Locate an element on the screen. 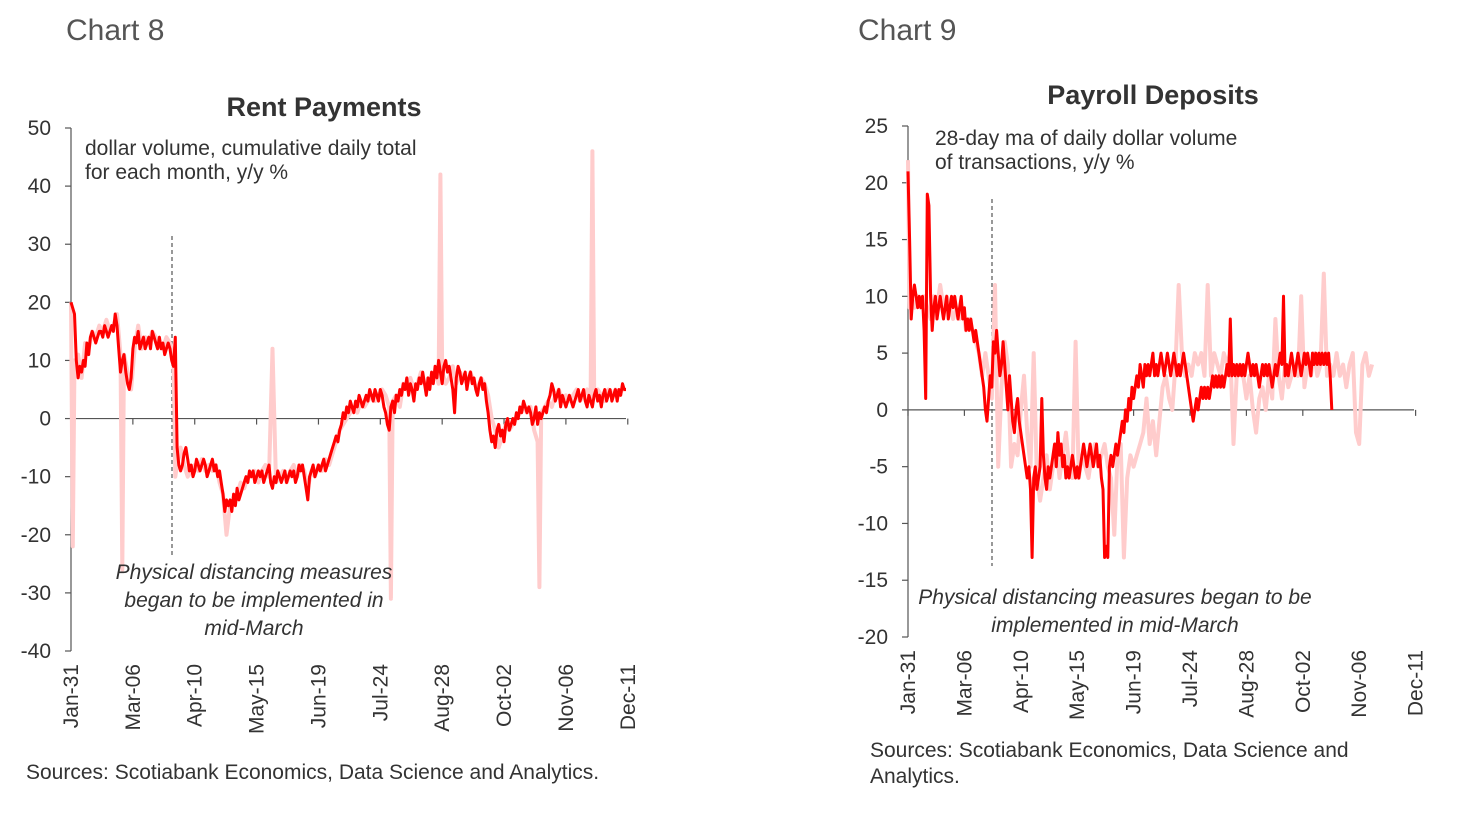 This screenshot has width=1462, height=824. y-tick-label: -30 is located at coordinates (36, 593).